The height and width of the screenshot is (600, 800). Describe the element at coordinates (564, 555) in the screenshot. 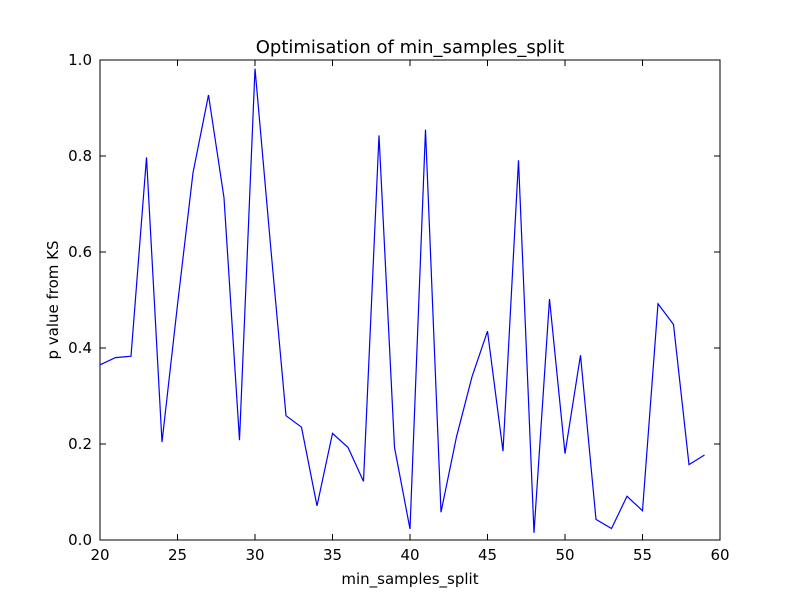

I see `x-tick-label-6: 50` at that location.